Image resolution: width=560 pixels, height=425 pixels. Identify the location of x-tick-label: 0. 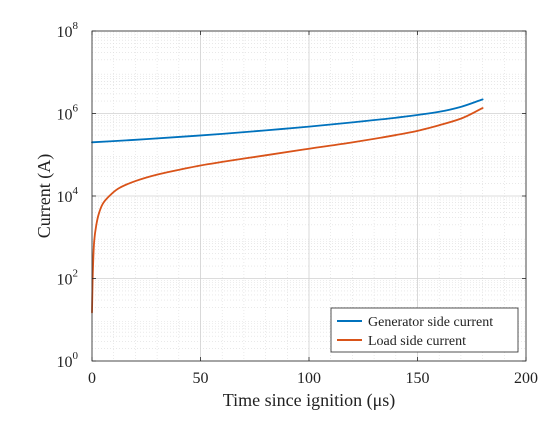
(92, 378).